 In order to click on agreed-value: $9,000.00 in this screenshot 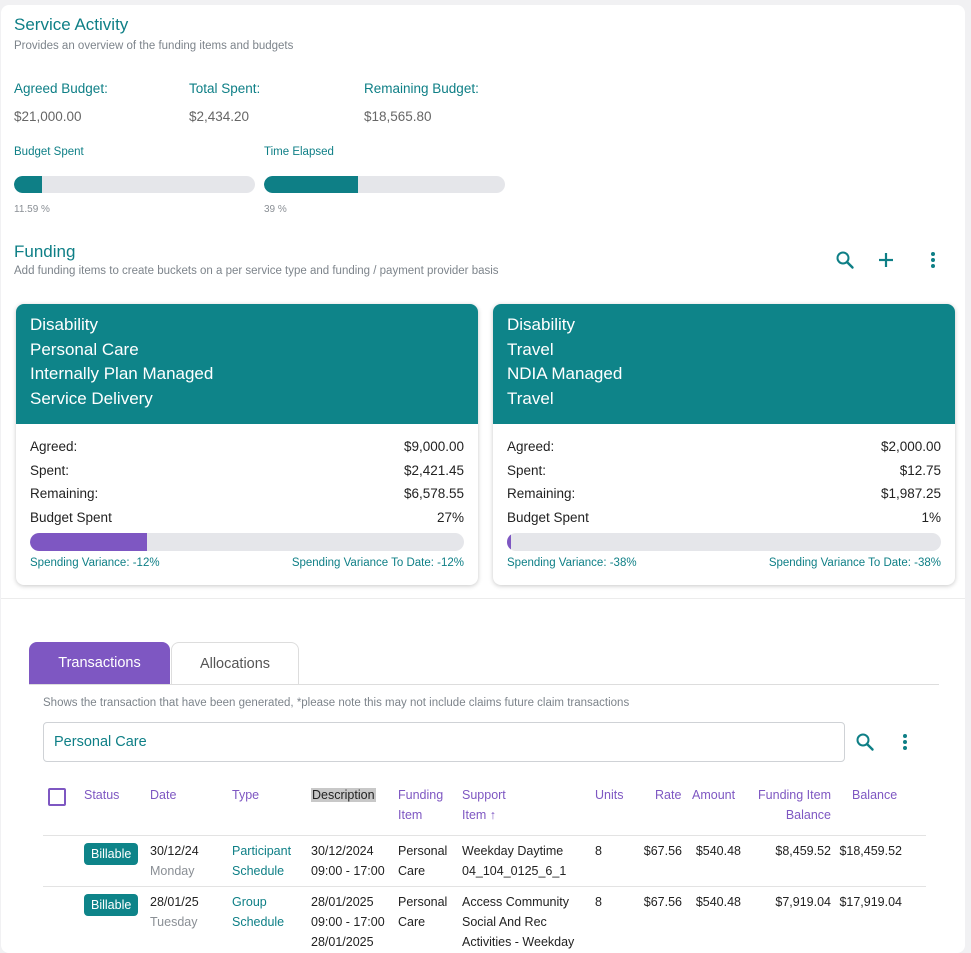, I will do `click(433, 446)`.